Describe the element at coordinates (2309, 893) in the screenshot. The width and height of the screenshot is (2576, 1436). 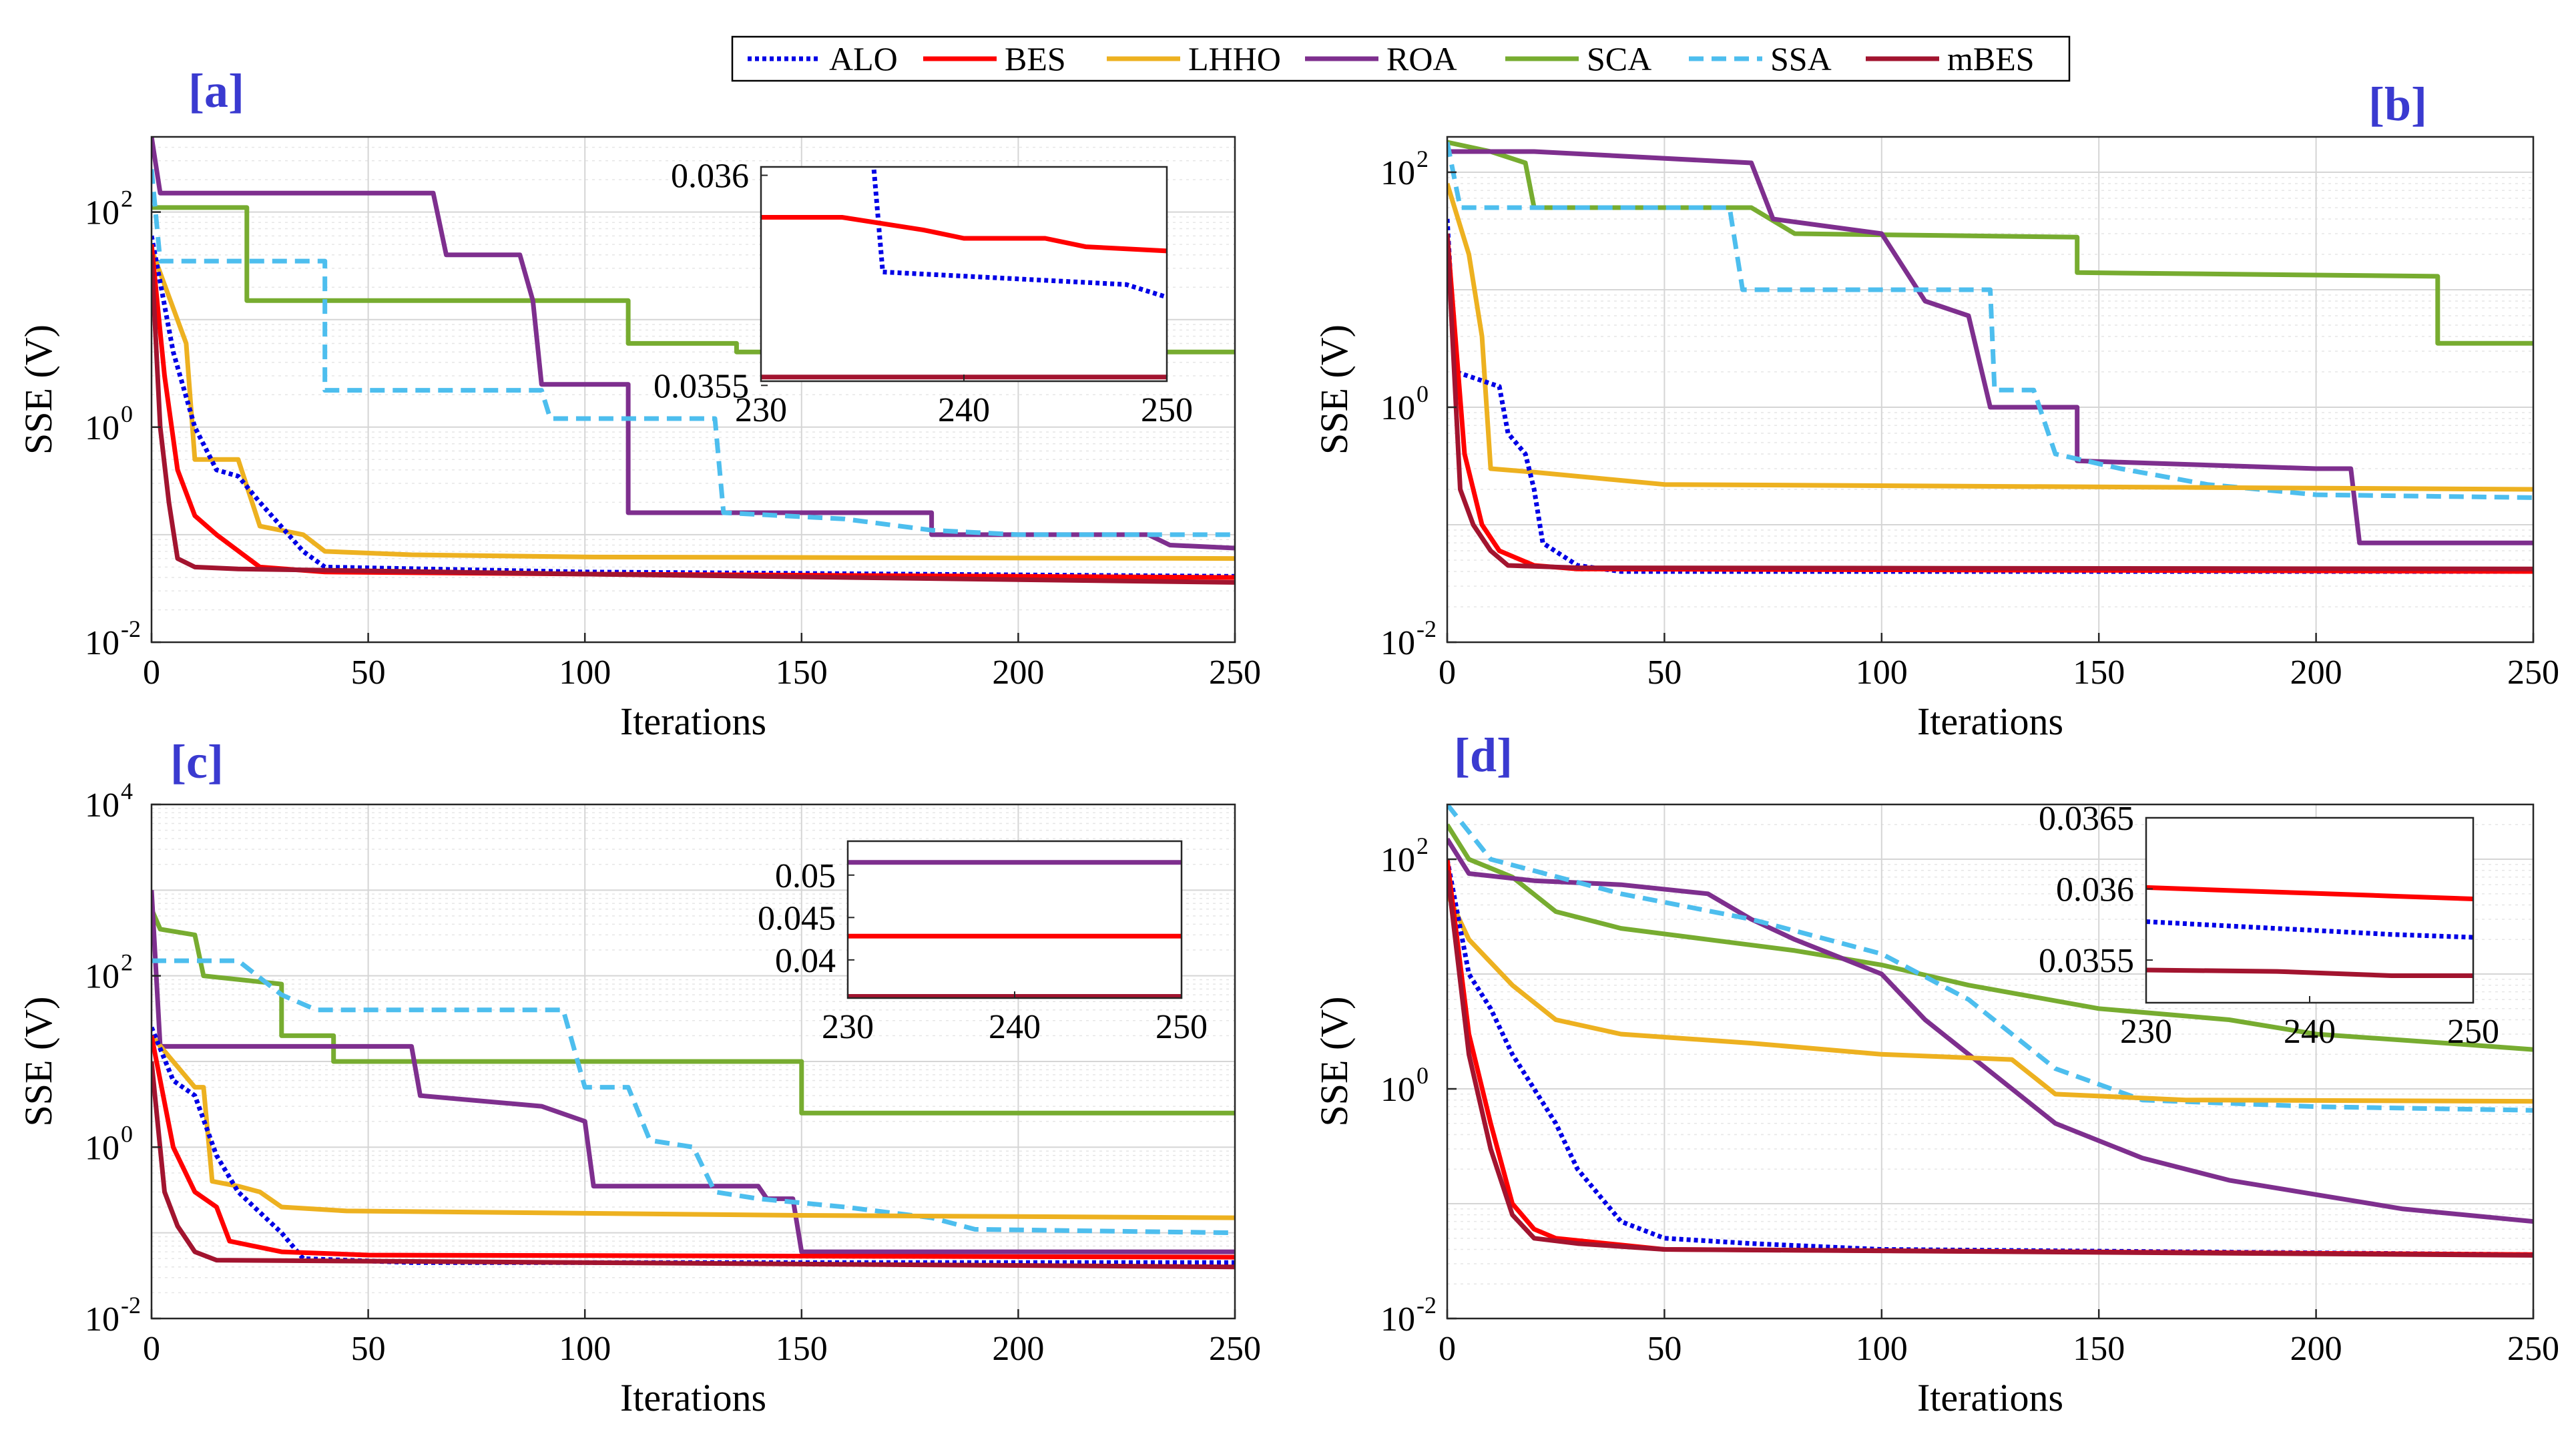
I see `inset-series-bes` at that location.